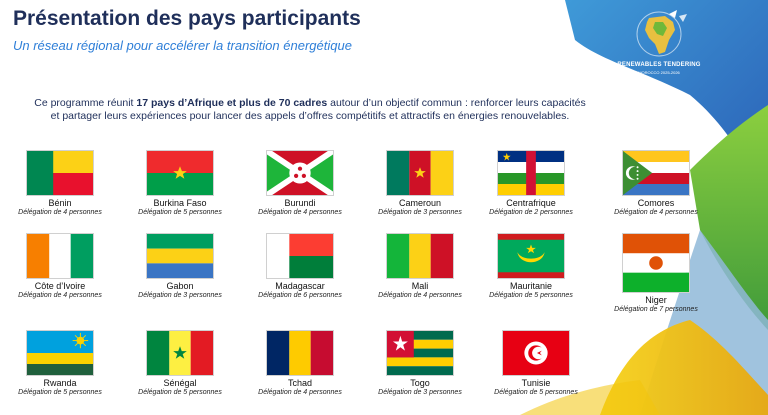 The image size is (768, 415). I want to click on benin-flag-icon, so click(60, 173).